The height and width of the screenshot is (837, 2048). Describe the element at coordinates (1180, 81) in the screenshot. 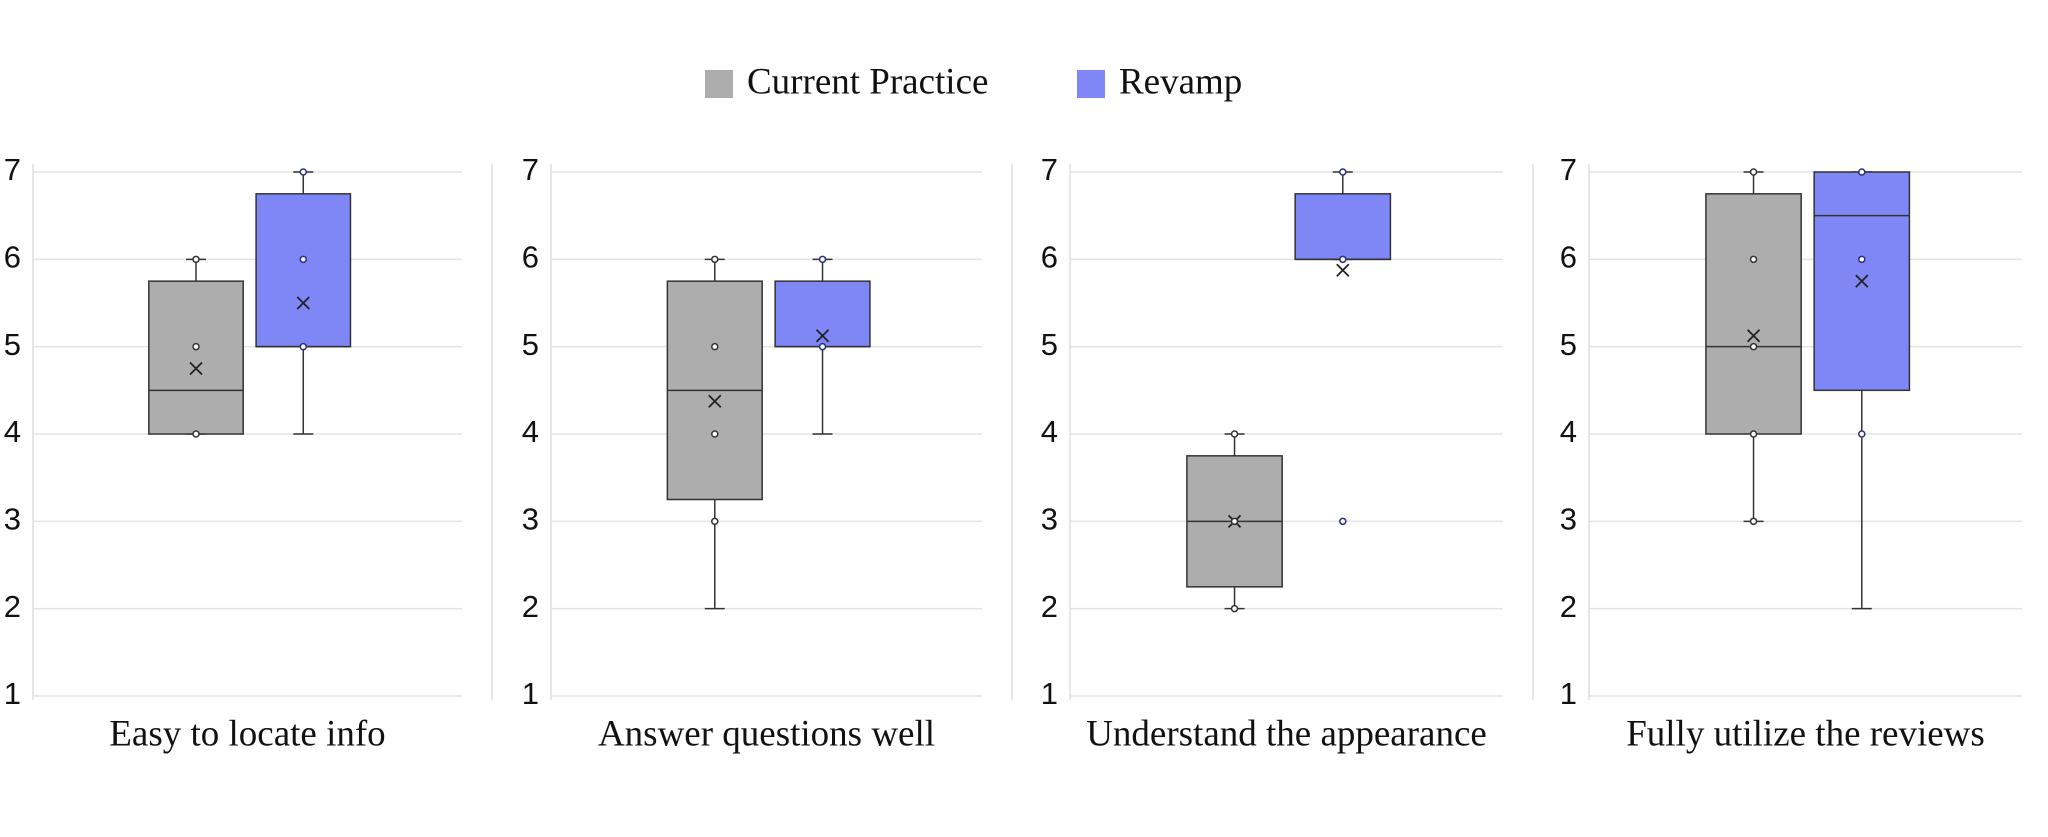

I see `legend-label: Revamp` at that location.